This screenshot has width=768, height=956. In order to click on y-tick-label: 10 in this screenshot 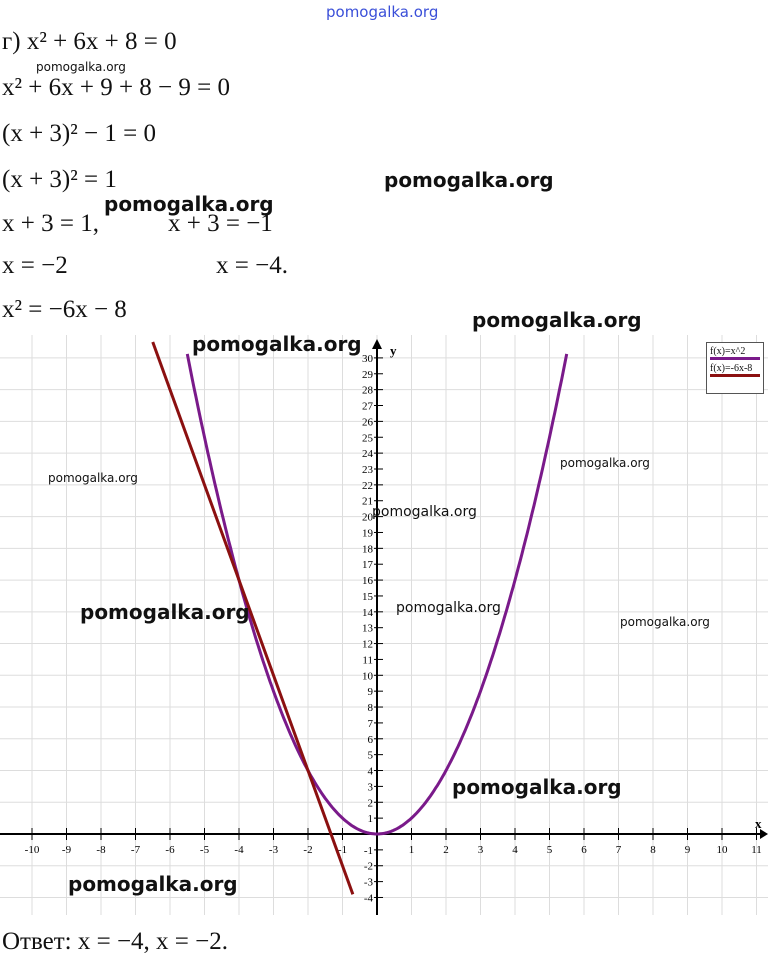, I will do `click(368, 676)`.